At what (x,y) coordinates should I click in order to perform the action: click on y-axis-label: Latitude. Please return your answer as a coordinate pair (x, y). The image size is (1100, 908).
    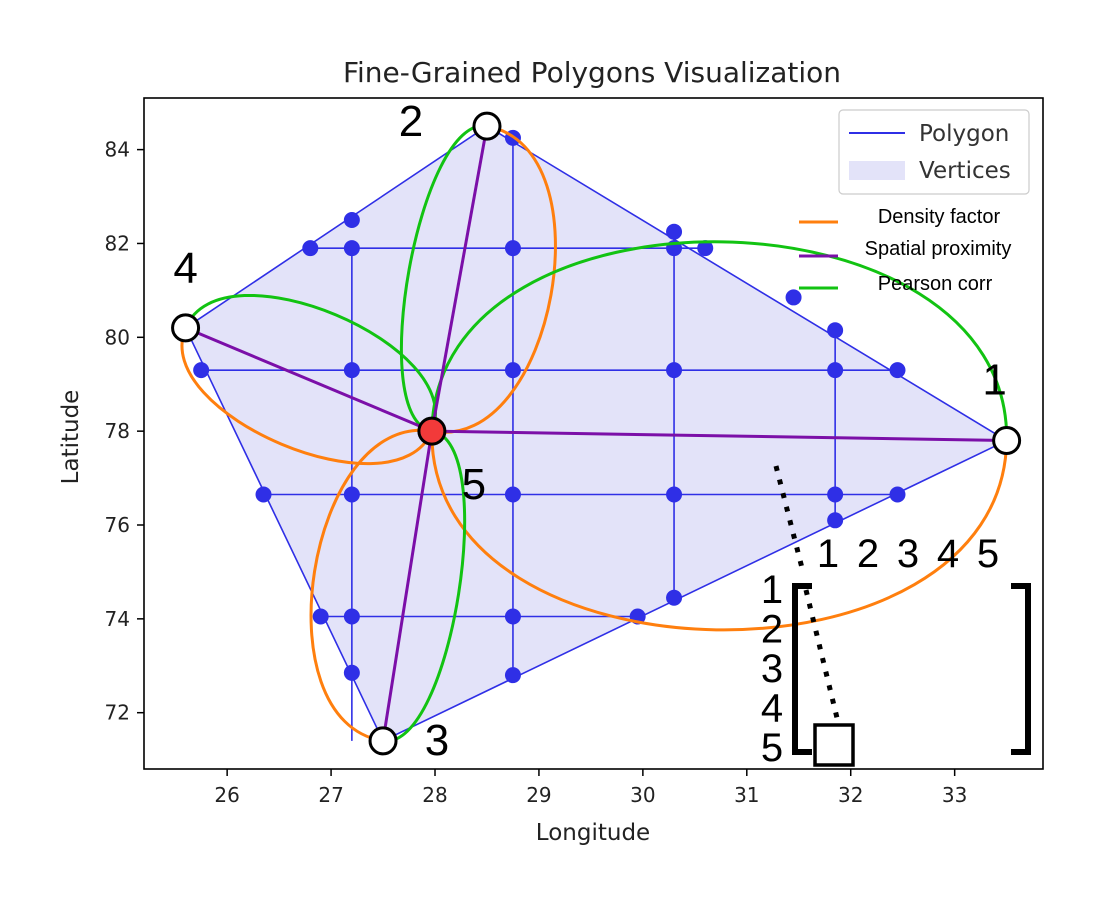
    Looking at the image, I should click on (71, 437).